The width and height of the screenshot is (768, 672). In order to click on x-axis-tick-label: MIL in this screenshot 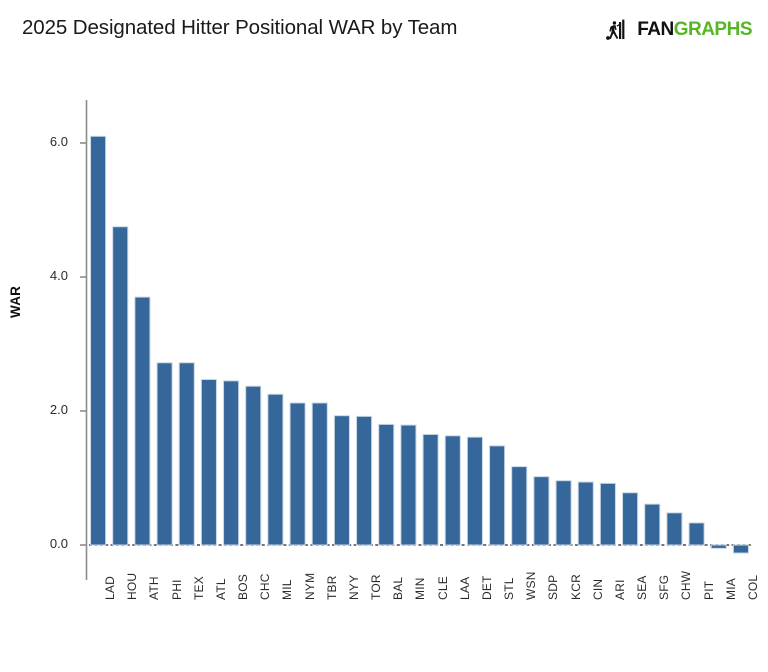, I will do `click(287, 589)`.